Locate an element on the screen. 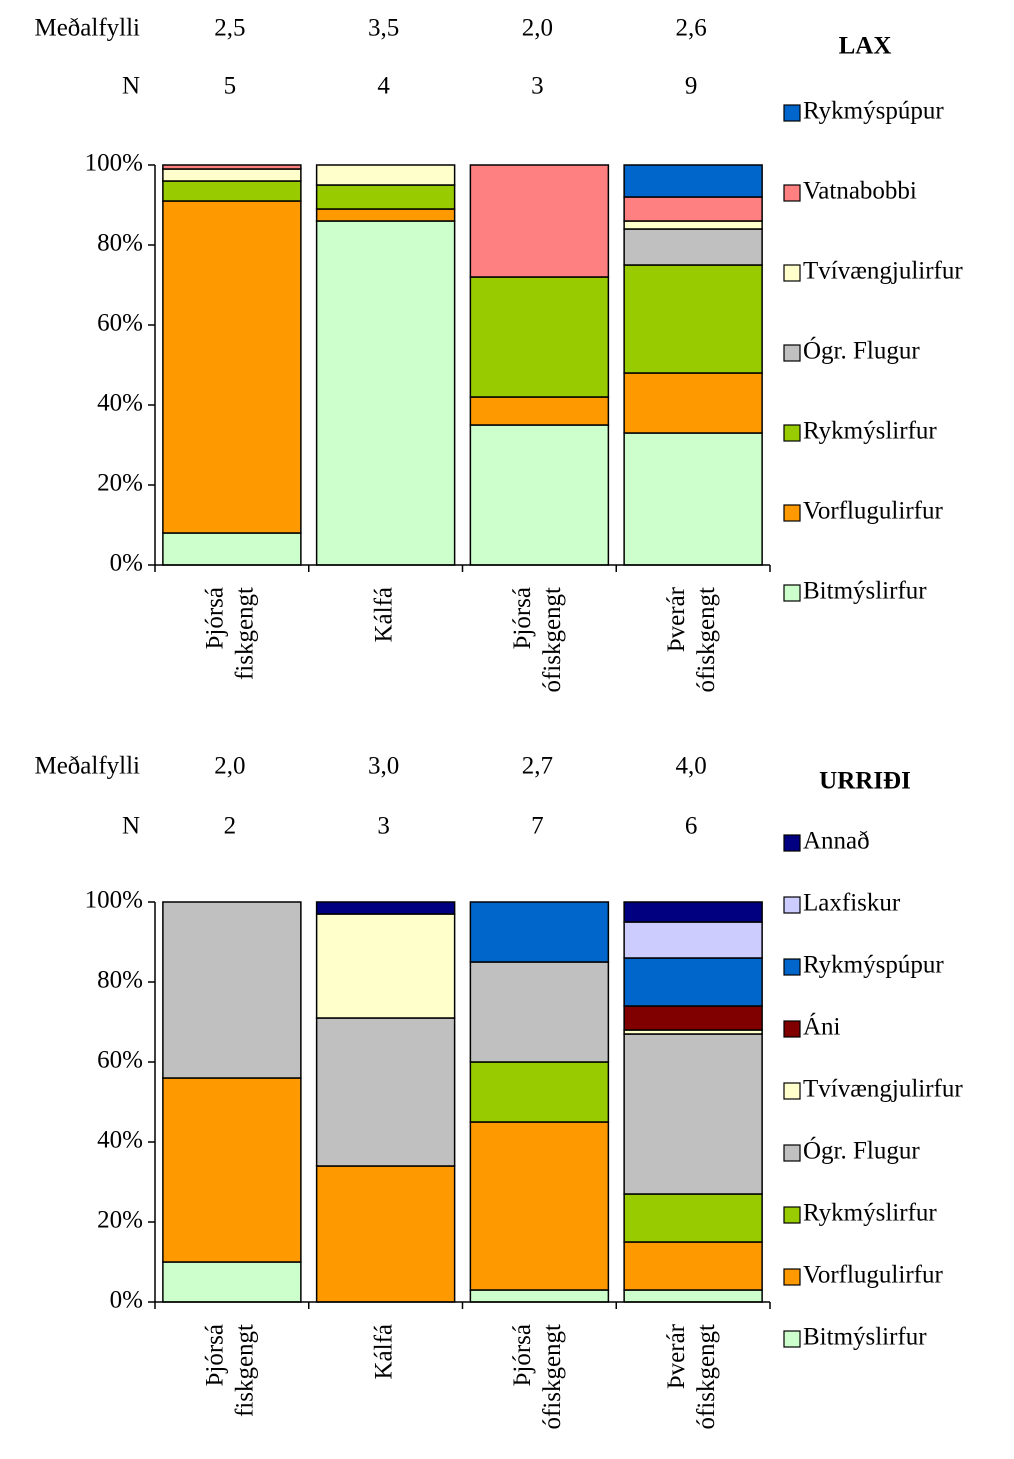 The height and width of the screenshot is (1459, 1014). header-value: 6 is located at coordinates (691, 826).